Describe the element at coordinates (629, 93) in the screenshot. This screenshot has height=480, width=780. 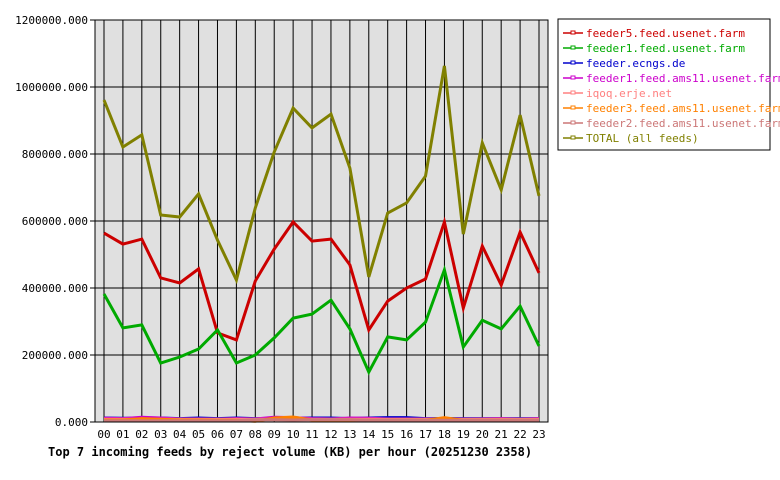
I see `legend-label: iqoq.erje.net` at that location.